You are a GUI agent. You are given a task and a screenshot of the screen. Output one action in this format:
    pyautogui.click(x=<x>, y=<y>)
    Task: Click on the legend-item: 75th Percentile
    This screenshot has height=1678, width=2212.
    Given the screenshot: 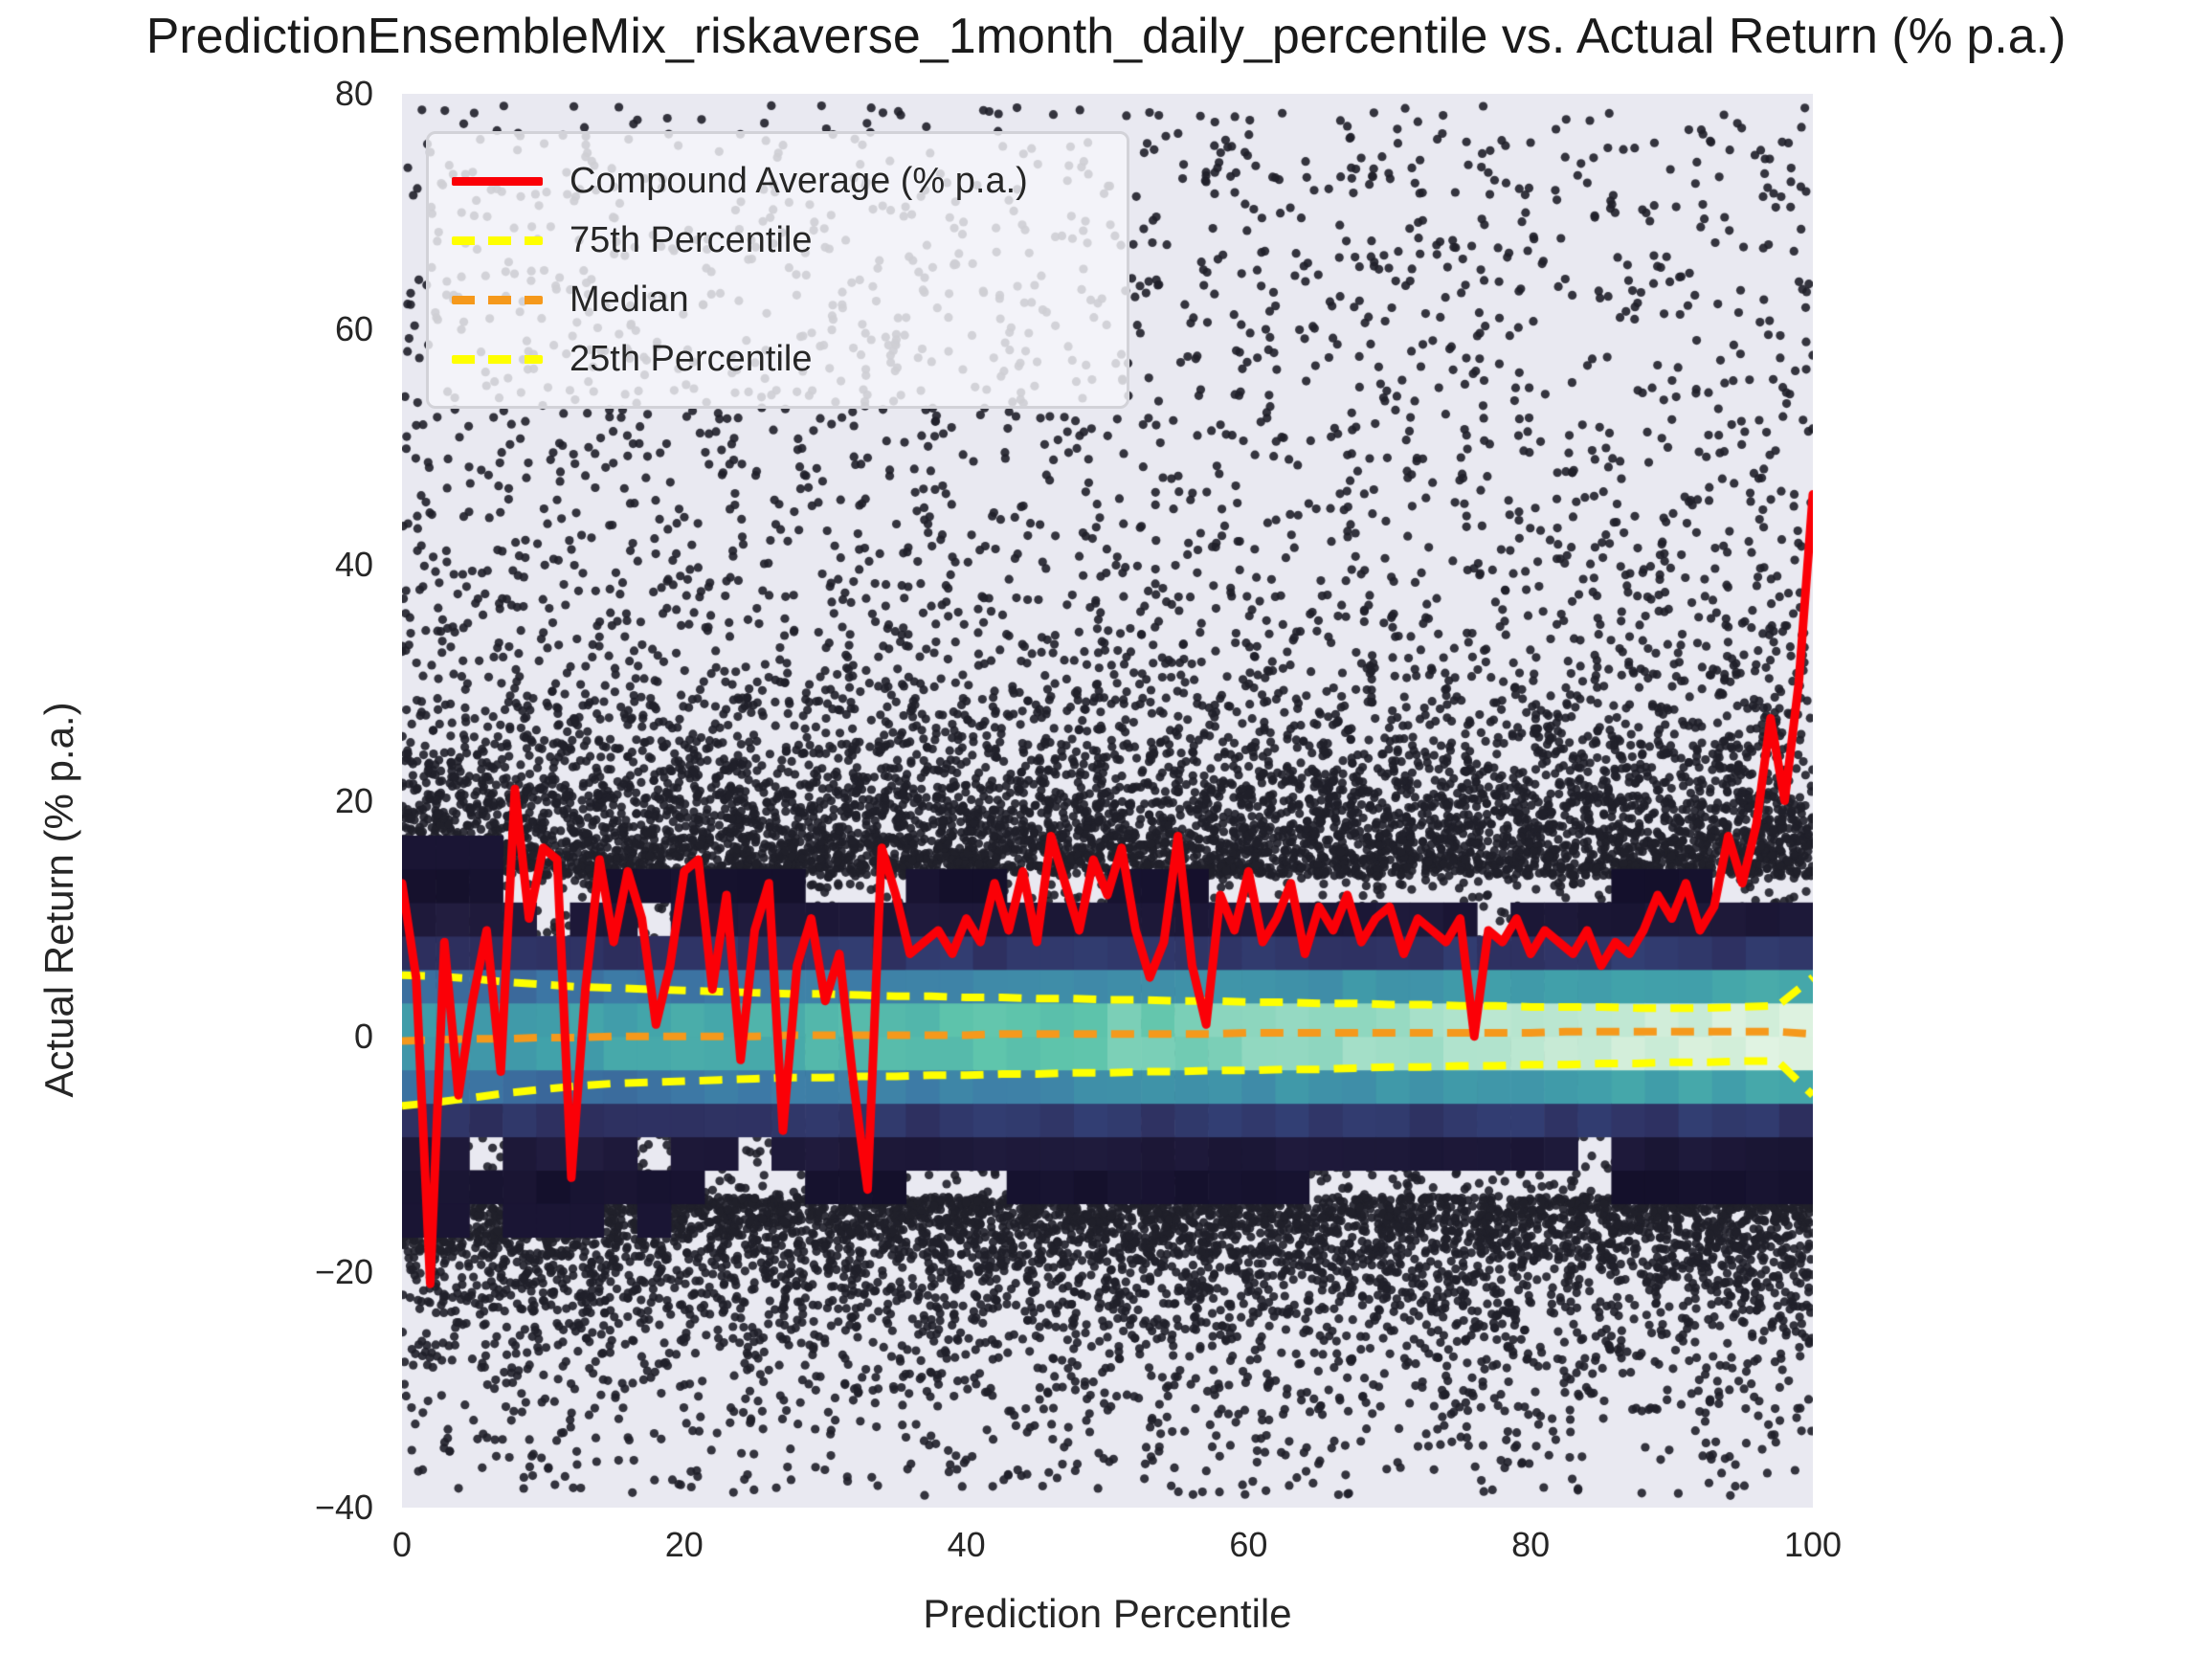 What is the action you would take?
    pyautogui.click(x=778, y=240)
    